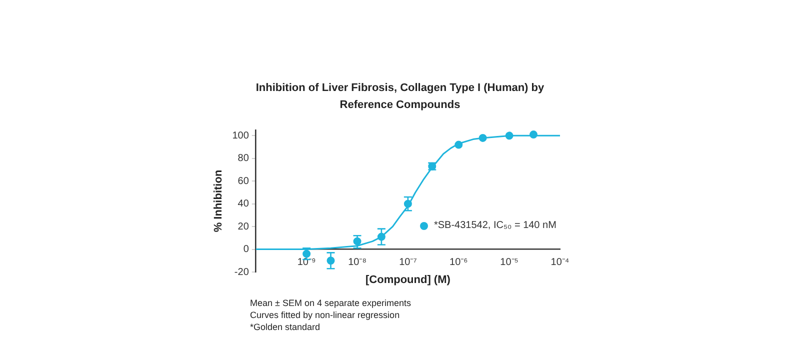 The width and height of the screenshot is (800, 350). I want to click on x-tick-label: 10⁻⁵, so click(509, 262).